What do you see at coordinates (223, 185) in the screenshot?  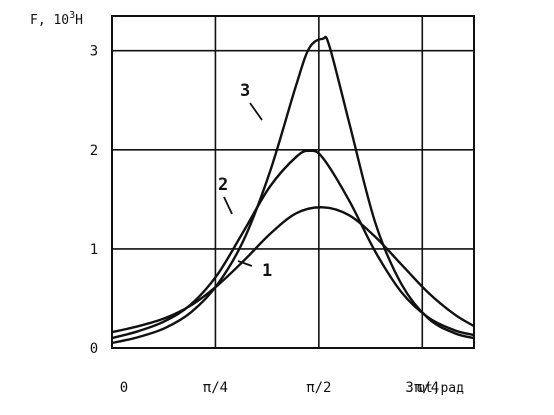 I see `series-label-2: 2` at bounding box center [223, 185].